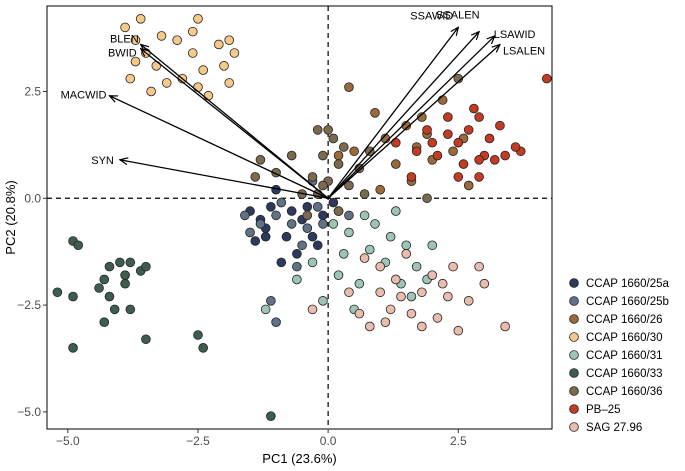 The image size is (685, 471). Describe the element at coordinates (122, 54) in the screenshot. I see `loading-label: BWID` at that location.